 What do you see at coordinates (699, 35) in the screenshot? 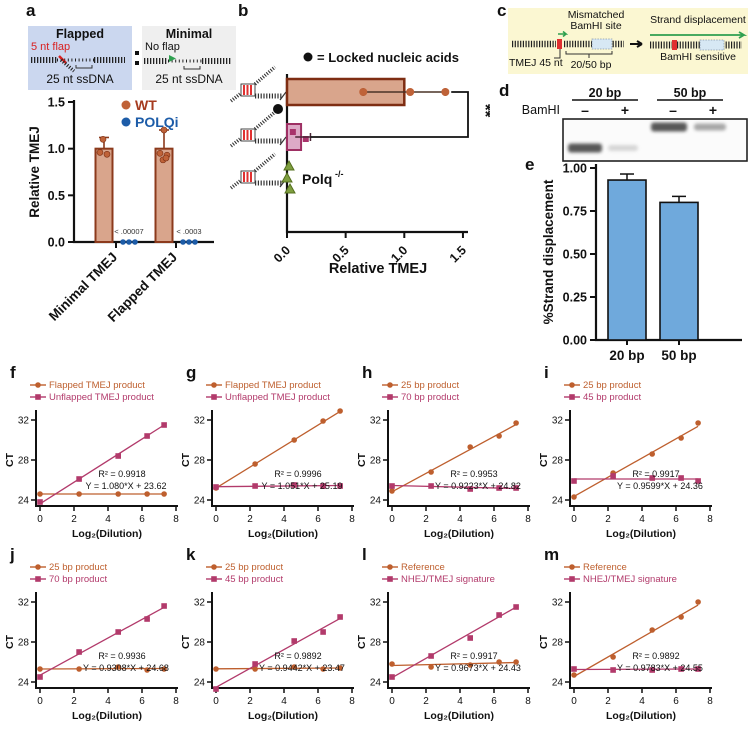
I see `strand-displacement-arrow` at bounding box center [699, 35].